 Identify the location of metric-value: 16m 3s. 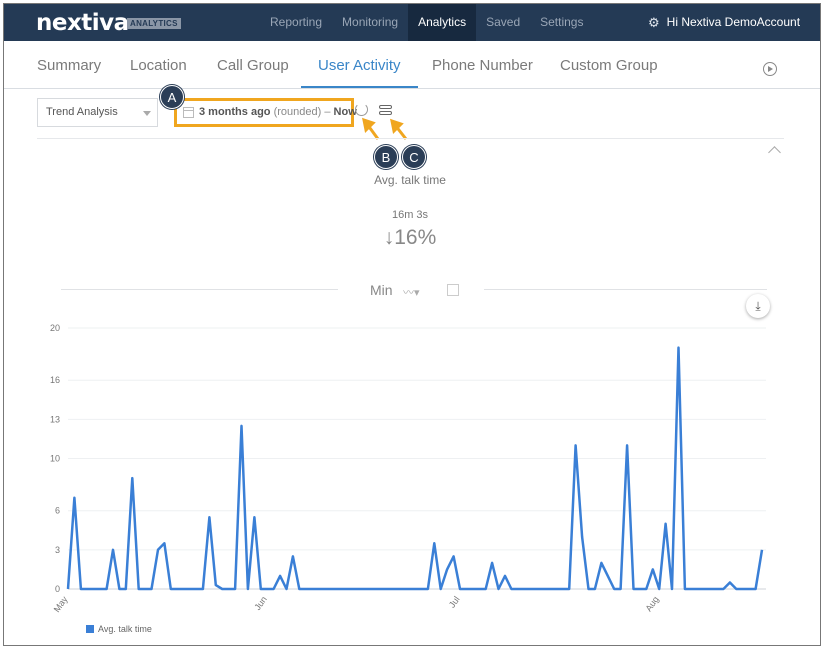
(410, 215).